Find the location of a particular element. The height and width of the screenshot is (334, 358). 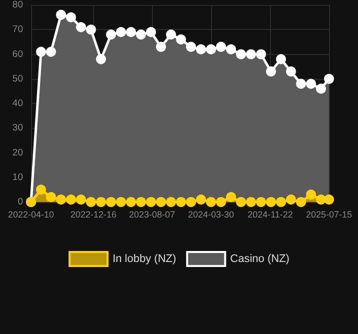

y-tick-label: 80 is located at coordinates (17, 5).